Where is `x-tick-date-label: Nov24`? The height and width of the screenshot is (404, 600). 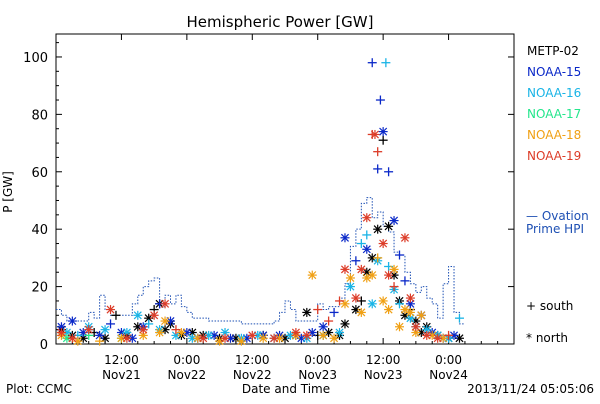
x-tick-date-label: Nov24 is located at coordinates (448, 375).